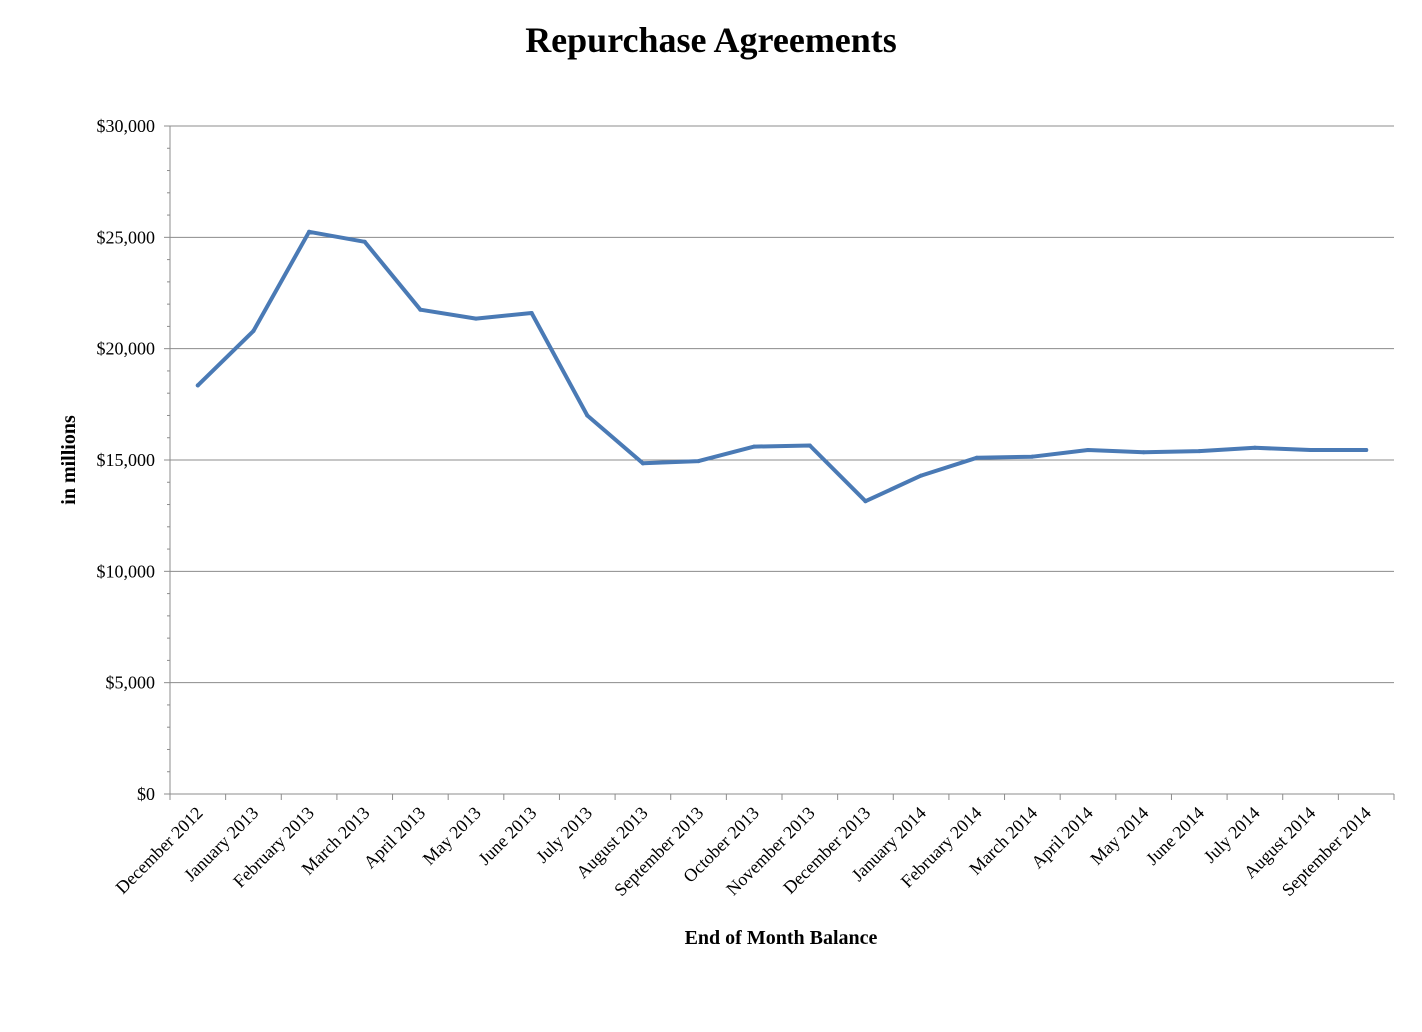 This screenshot has width=1422, height=1032. I want to click on y-tick-label: $15,000, so click(126, 460).